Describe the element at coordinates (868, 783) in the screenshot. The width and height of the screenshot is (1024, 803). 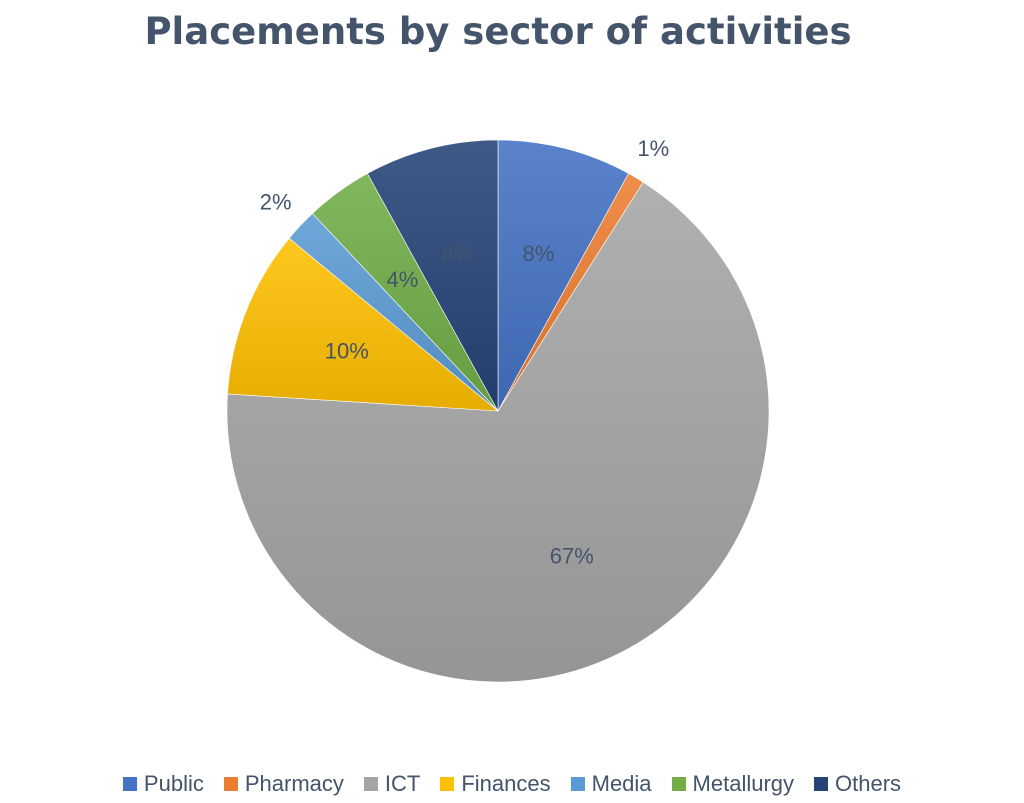
I see `legend-label: Others` at that location.